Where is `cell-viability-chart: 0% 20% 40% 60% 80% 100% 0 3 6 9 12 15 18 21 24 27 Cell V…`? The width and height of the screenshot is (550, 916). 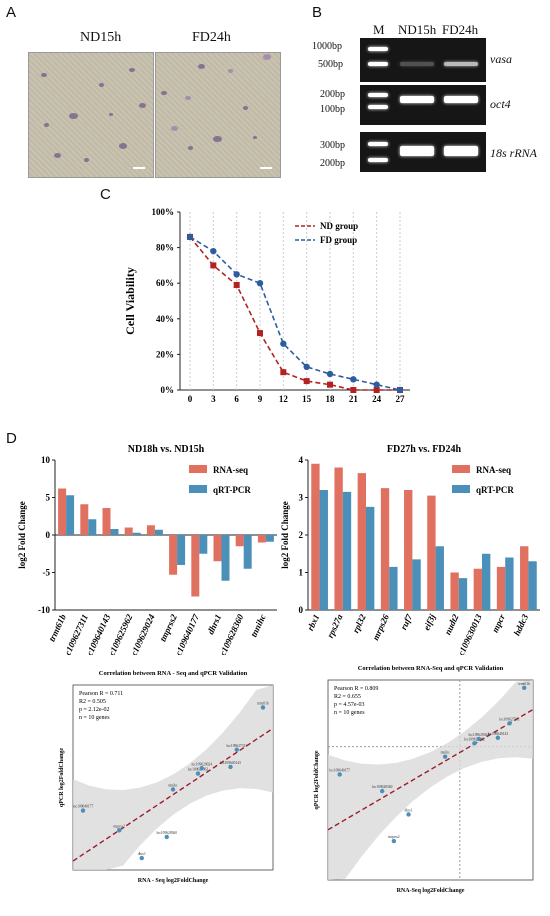
cell-viability-chart: 0% 20% 40% 60% 80% 100% 0 3 6 9 12 15 18 21 24 27 Cell V… is located at coordinates (266, 305).